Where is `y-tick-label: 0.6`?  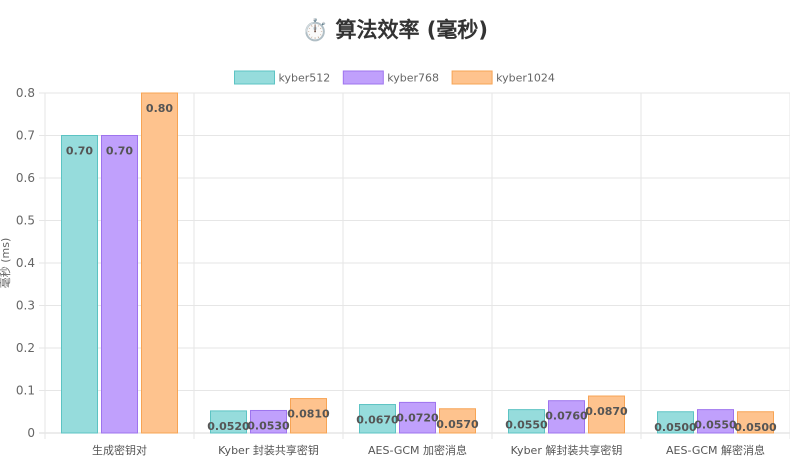 y-tick-label: 0.6 is located at coordinates (25, 178).